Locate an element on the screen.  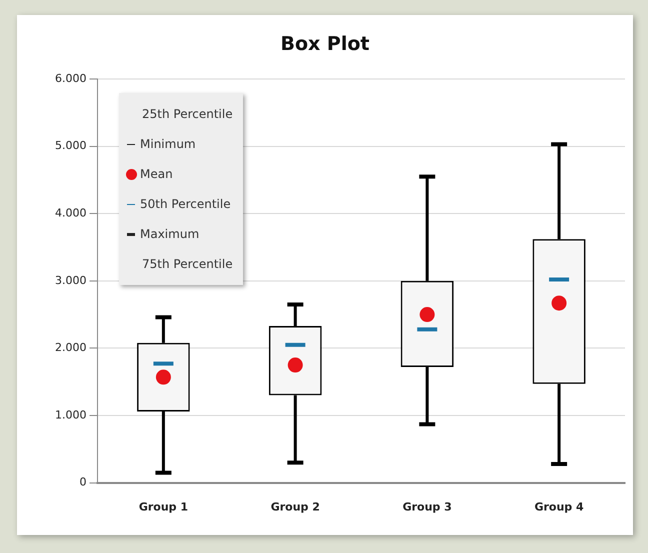
annotation: Minimum is located at coordinates (168, 144).